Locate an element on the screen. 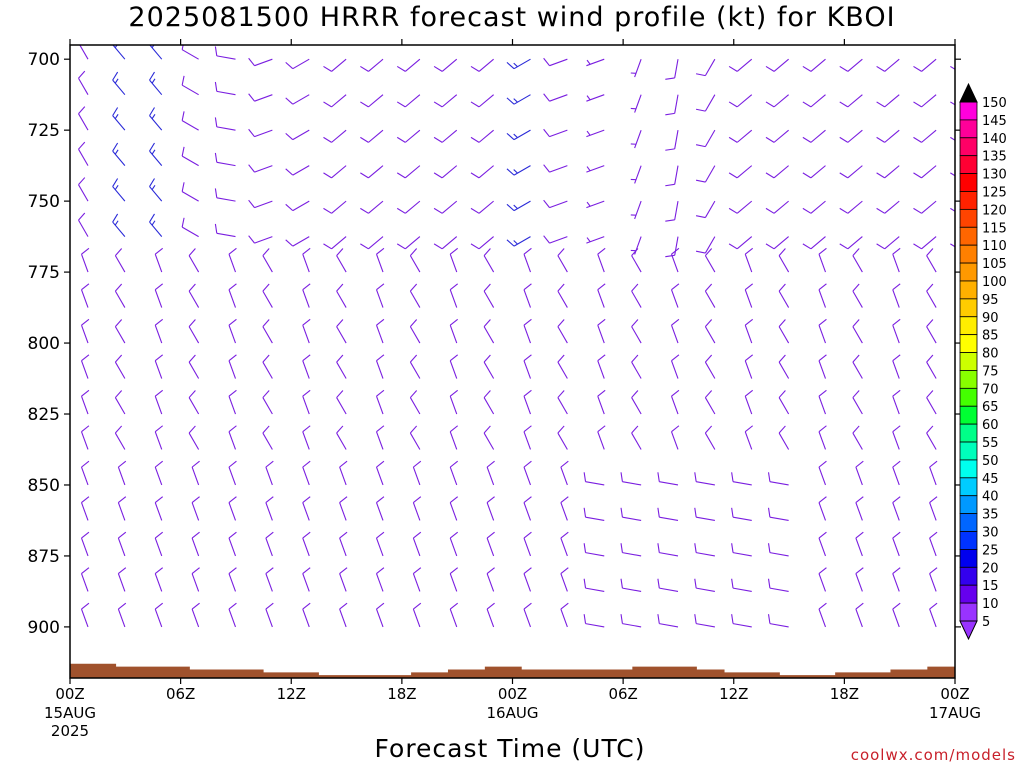  colorbar-label: 80 is located at coordinates (990, 354).